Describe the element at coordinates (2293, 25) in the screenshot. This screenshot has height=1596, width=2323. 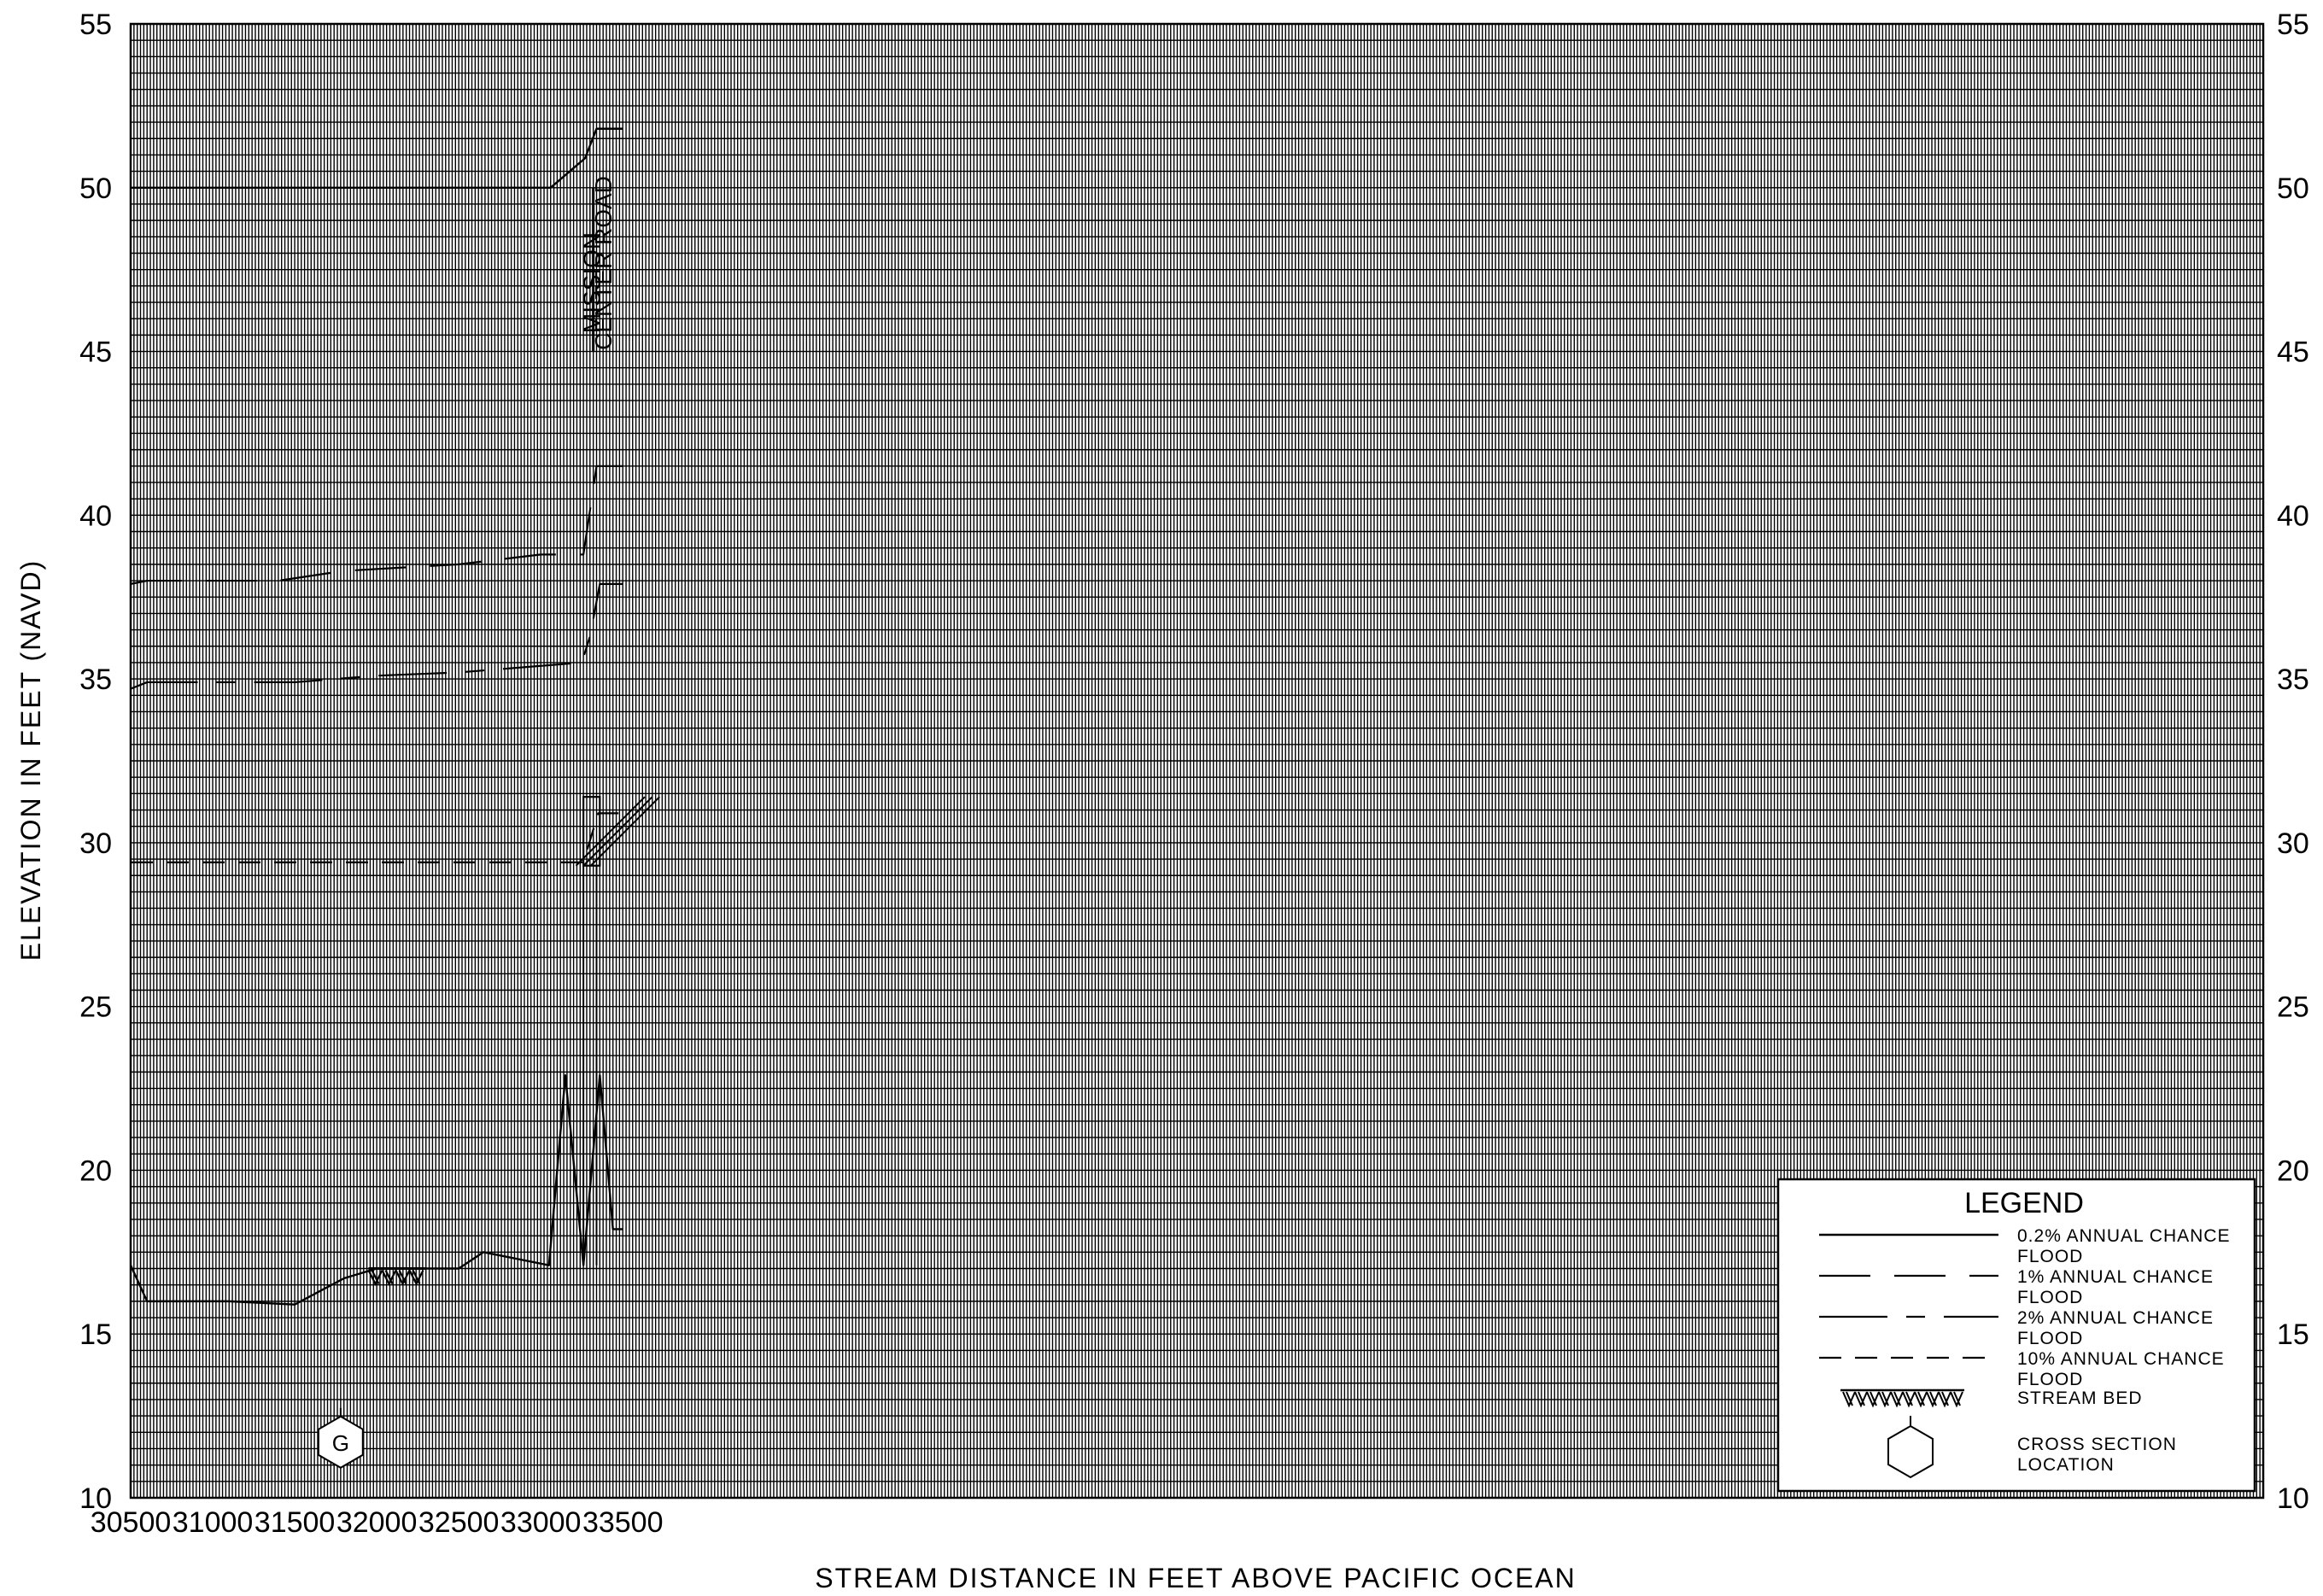
I see `y-tick-label-right: 55` at that location.